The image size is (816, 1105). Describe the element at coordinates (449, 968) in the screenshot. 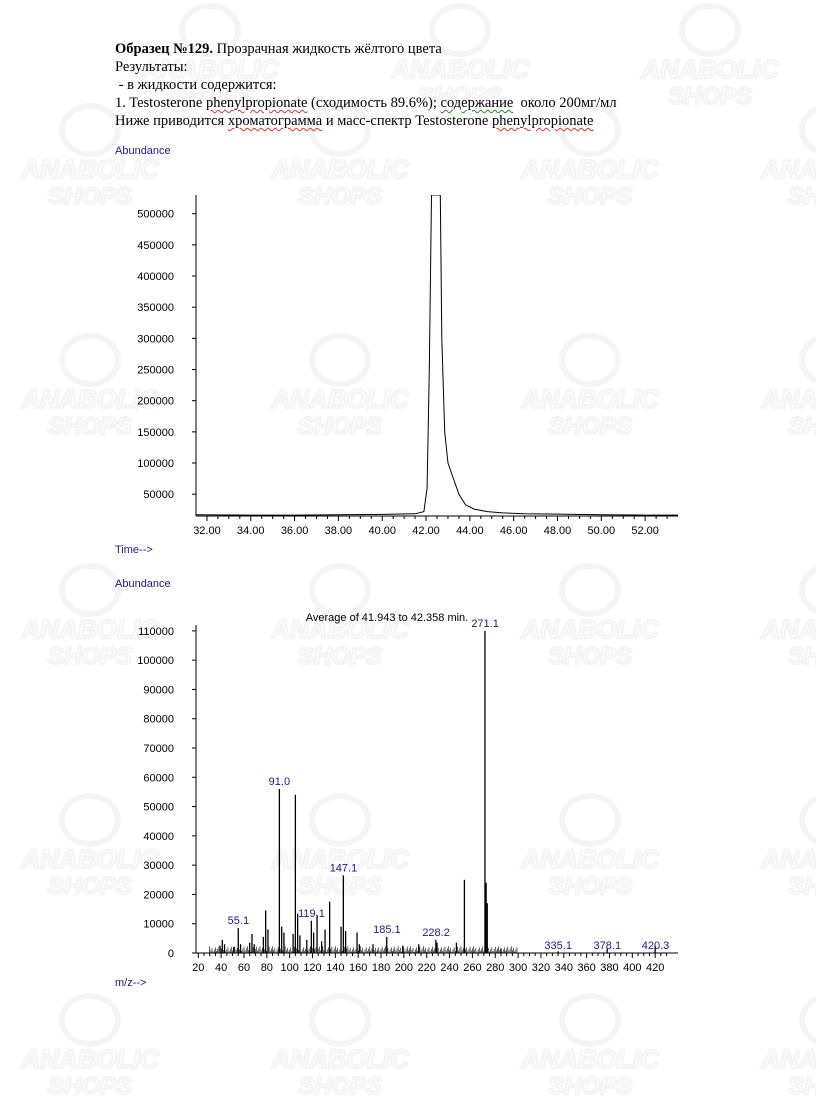

I see `spectrum-x-tick-label: 240` at that location.